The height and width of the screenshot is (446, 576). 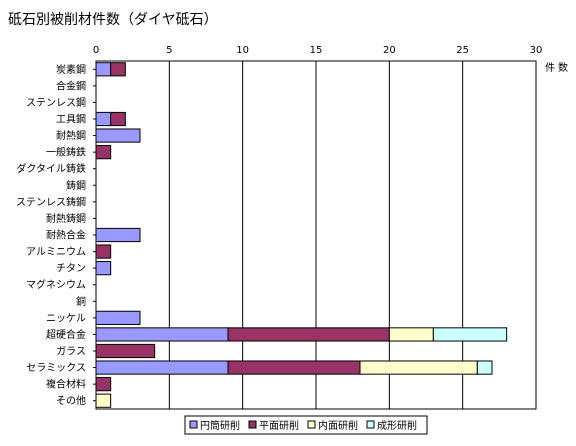 What do you see at coordinates (51, 201) in the screenshot?
I see `category-label: ステンレス鋳鋼` at bounding box center [51, 201].